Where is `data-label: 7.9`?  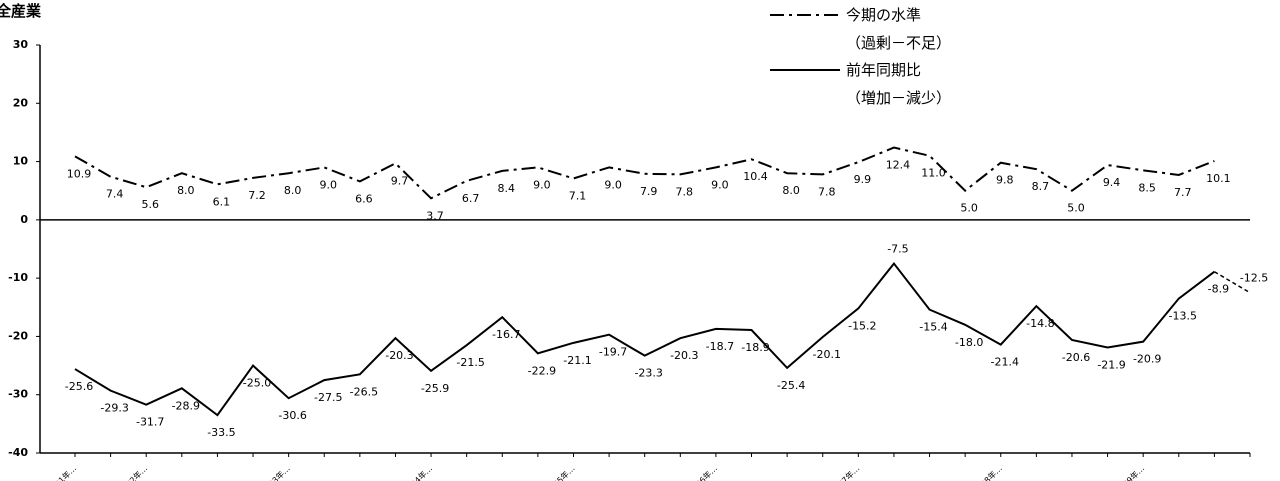 data-label: 7.9 is located at coordinates (649, 191).